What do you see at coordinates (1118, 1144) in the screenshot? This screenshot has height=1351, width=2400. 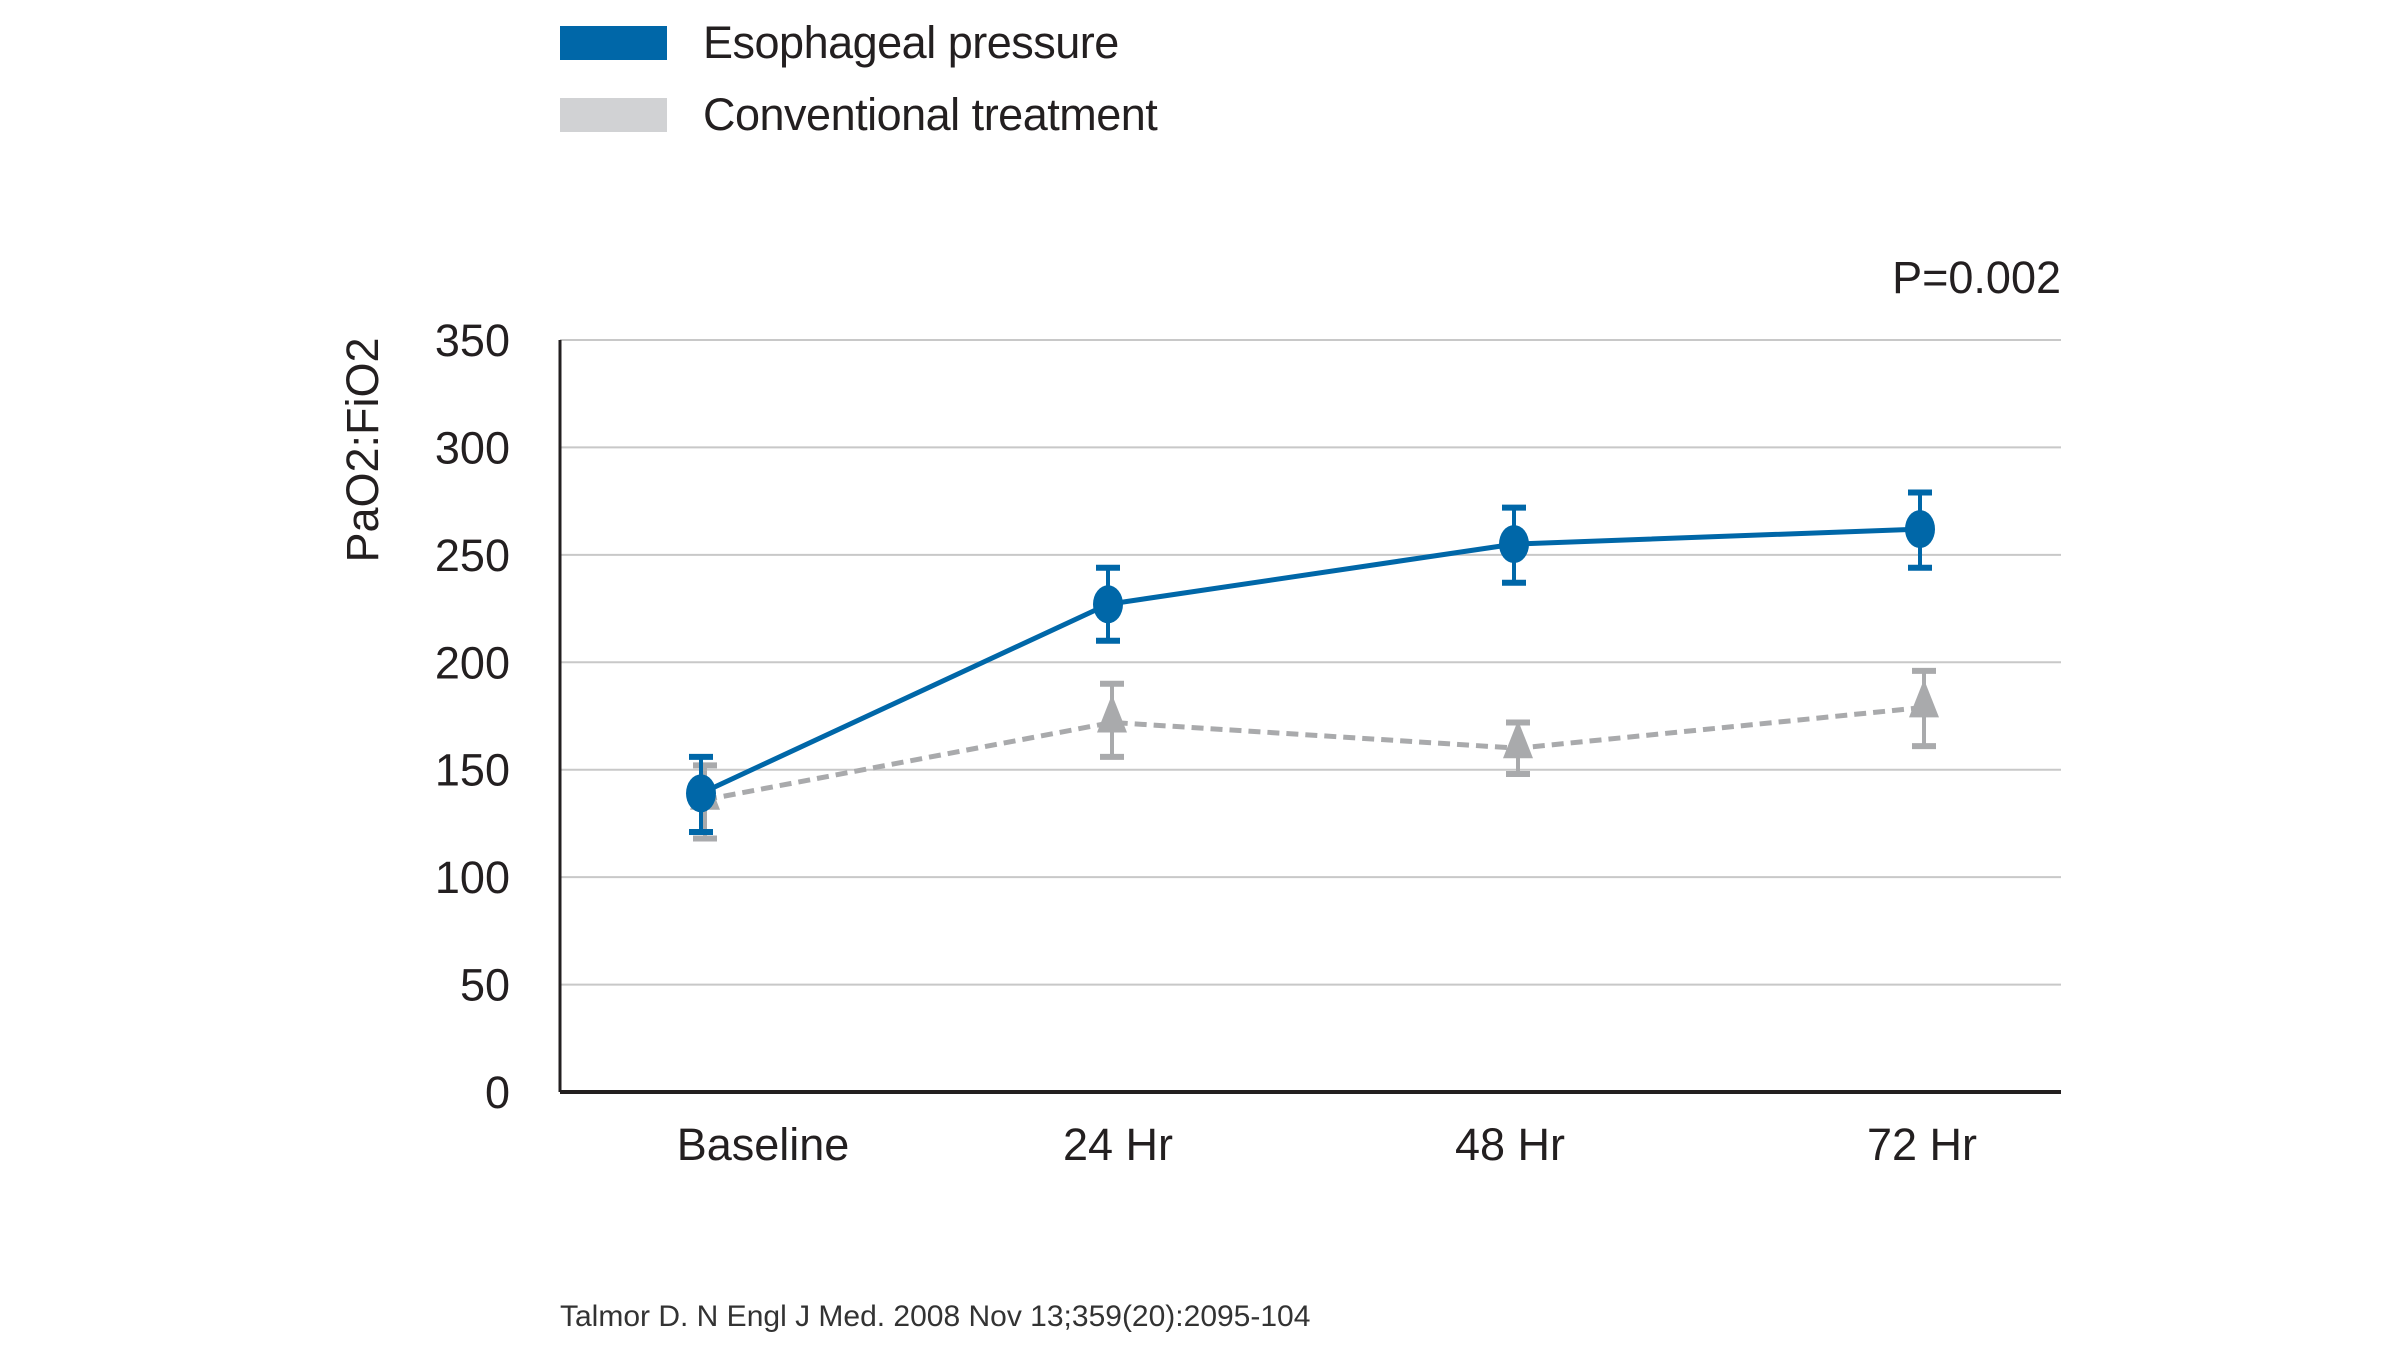 I see `x-tick-label: 24 Hr` at bounding box center [1118, 1144].